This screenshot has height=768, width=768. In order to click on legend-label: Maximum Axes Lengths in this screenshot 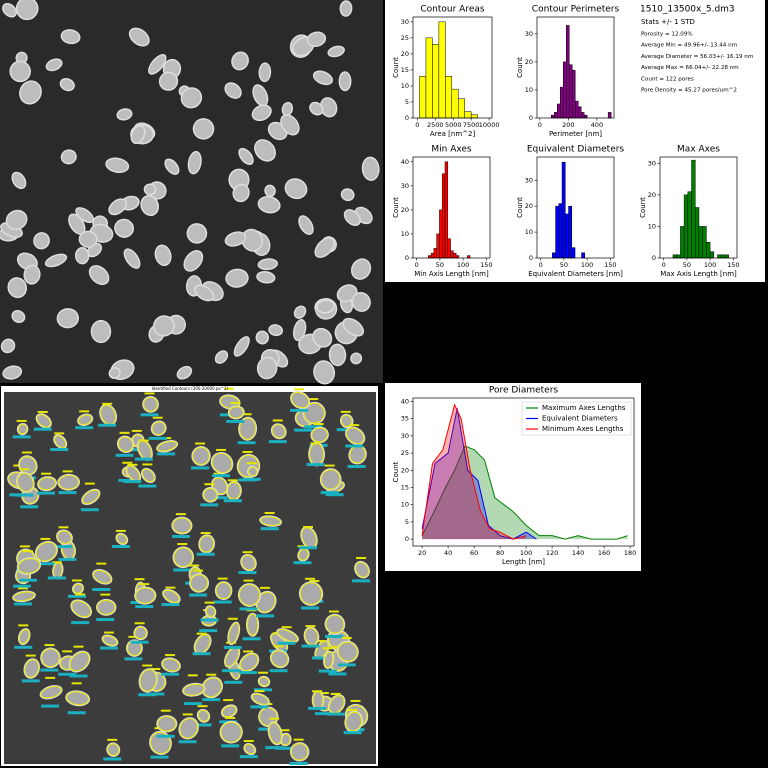, I will do `click(584, 408)`.